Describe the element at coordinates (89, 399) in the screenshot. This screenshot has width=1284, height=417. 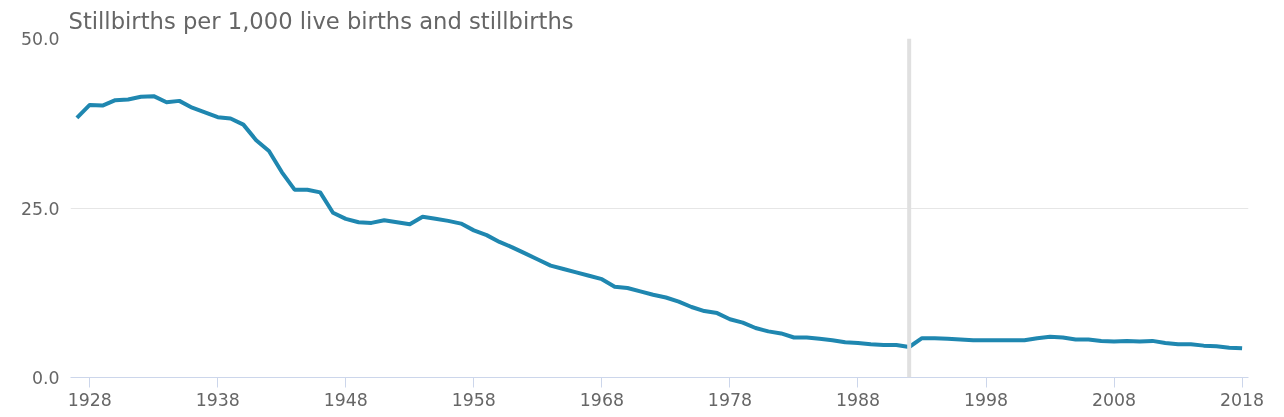
I see `x-tick-label: 1928` at that location.